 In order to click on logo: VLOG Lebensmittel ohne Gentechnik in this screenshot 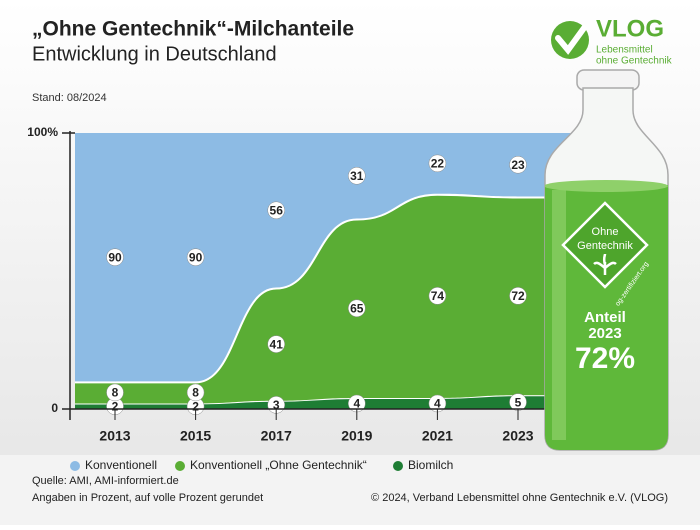, I will do `click(612, 41)`.